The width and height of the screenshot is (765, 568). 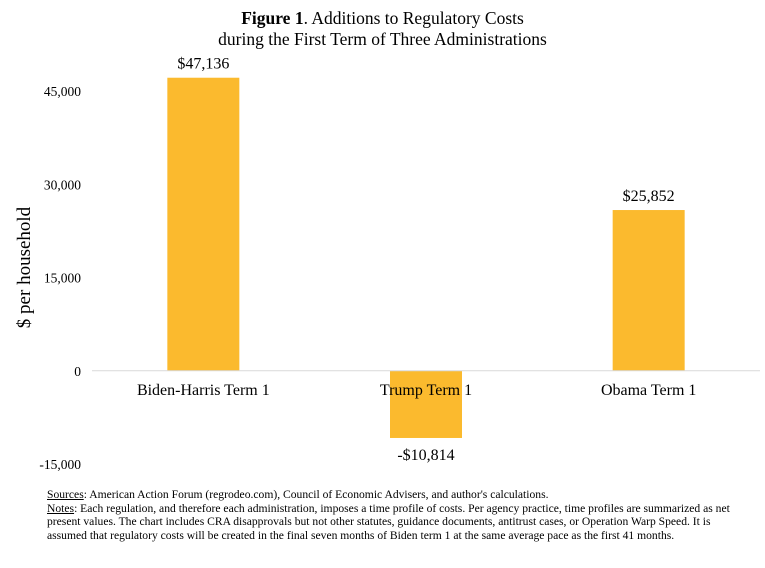 I want to click on title-line-1: Figure 1. Additions to Regulatory Costs, so click(x=382, y=18).